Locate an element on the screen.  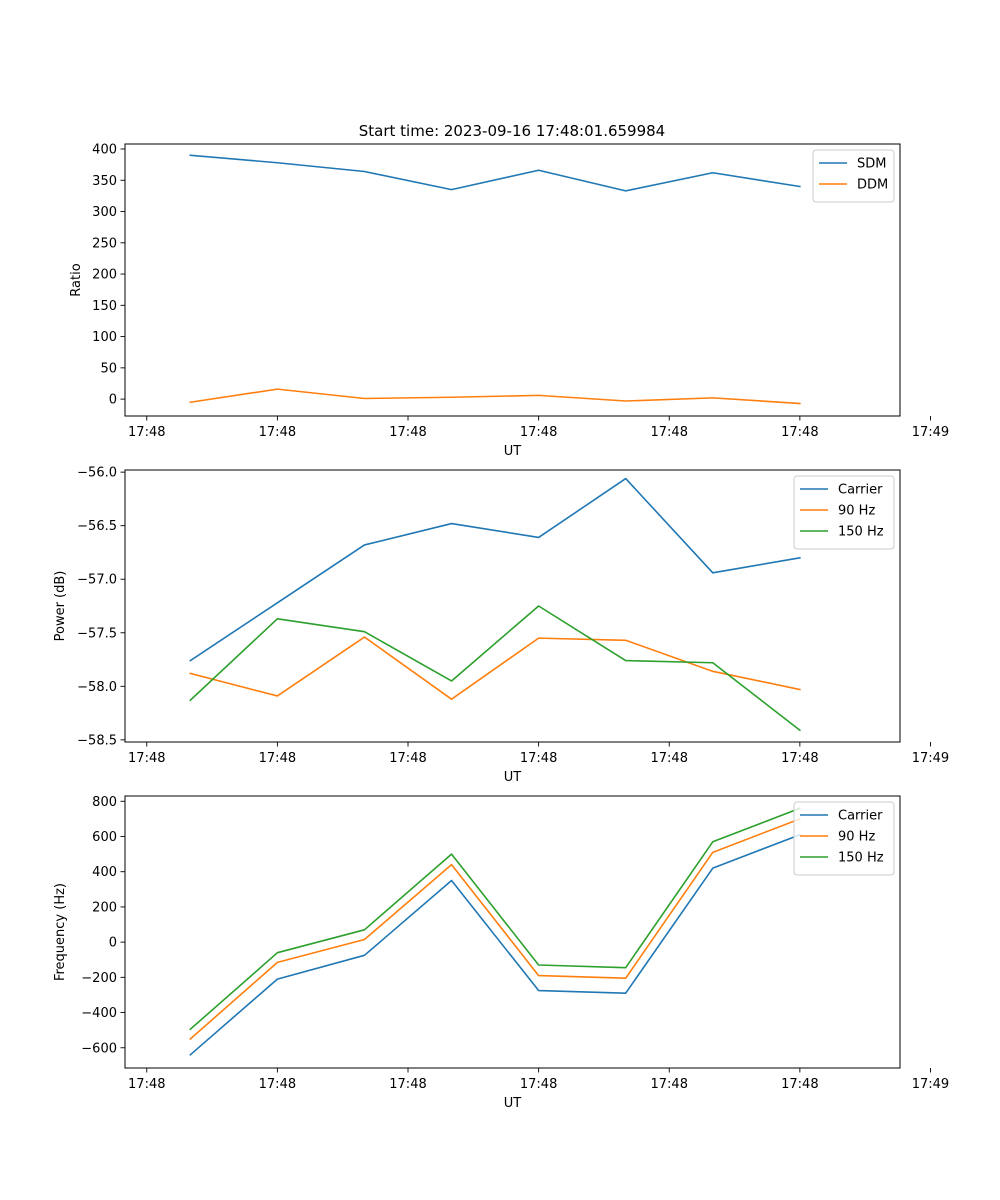
panel-2-x-tick-label-6: 17:48 is located at coordinates (799, 758).